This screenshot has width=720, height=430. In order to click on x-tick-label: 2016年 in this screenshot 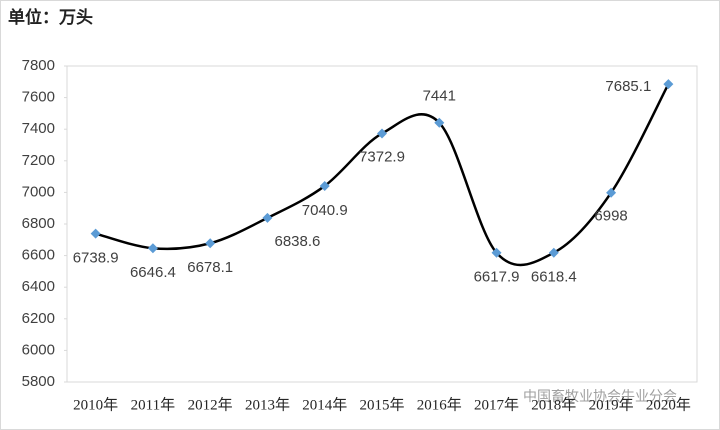, I will do `click(439, 404)`.